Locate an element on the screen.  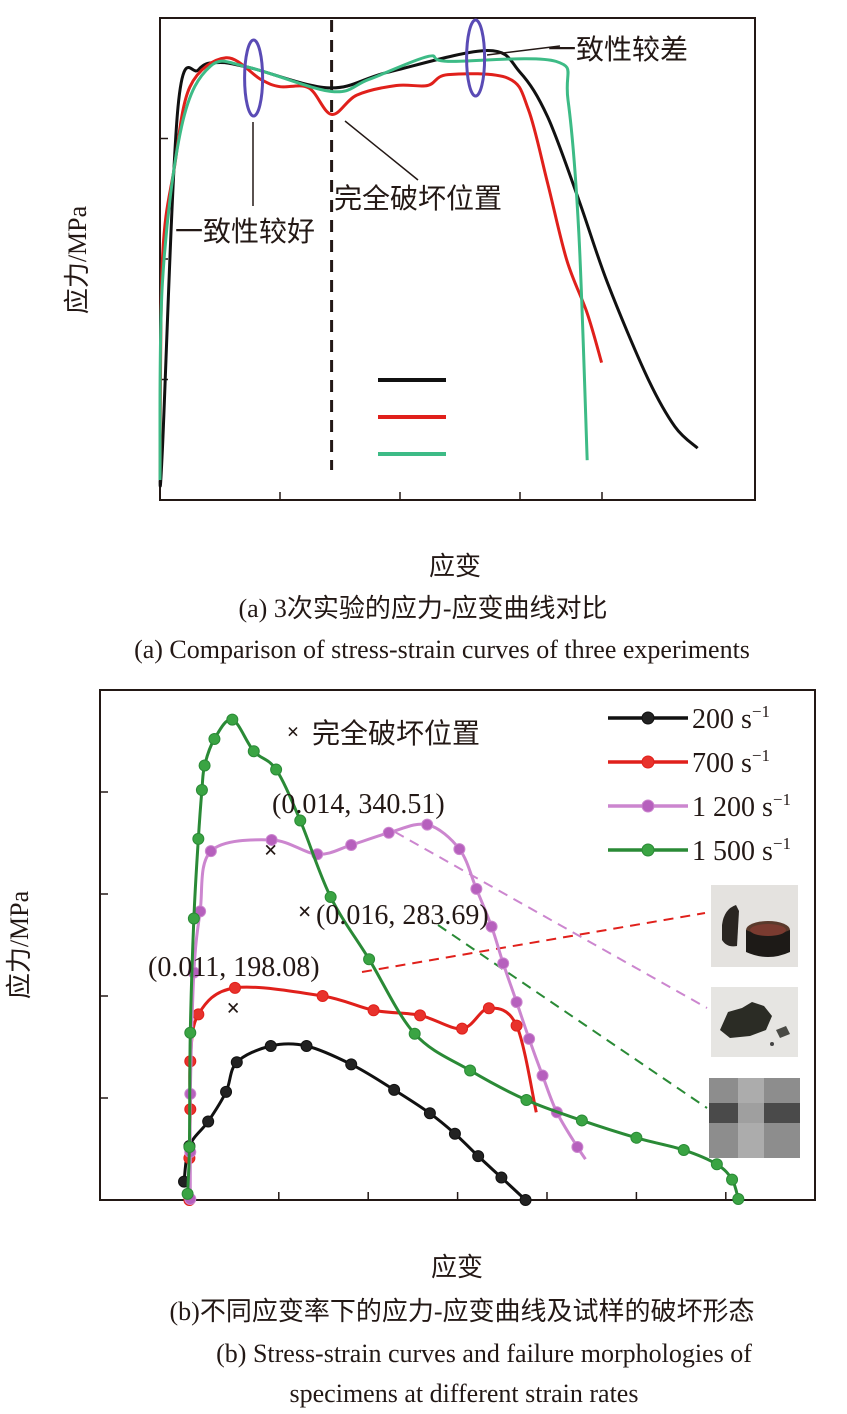
chart-b-failure-marks: × × × is located at coordinates (268, 930).